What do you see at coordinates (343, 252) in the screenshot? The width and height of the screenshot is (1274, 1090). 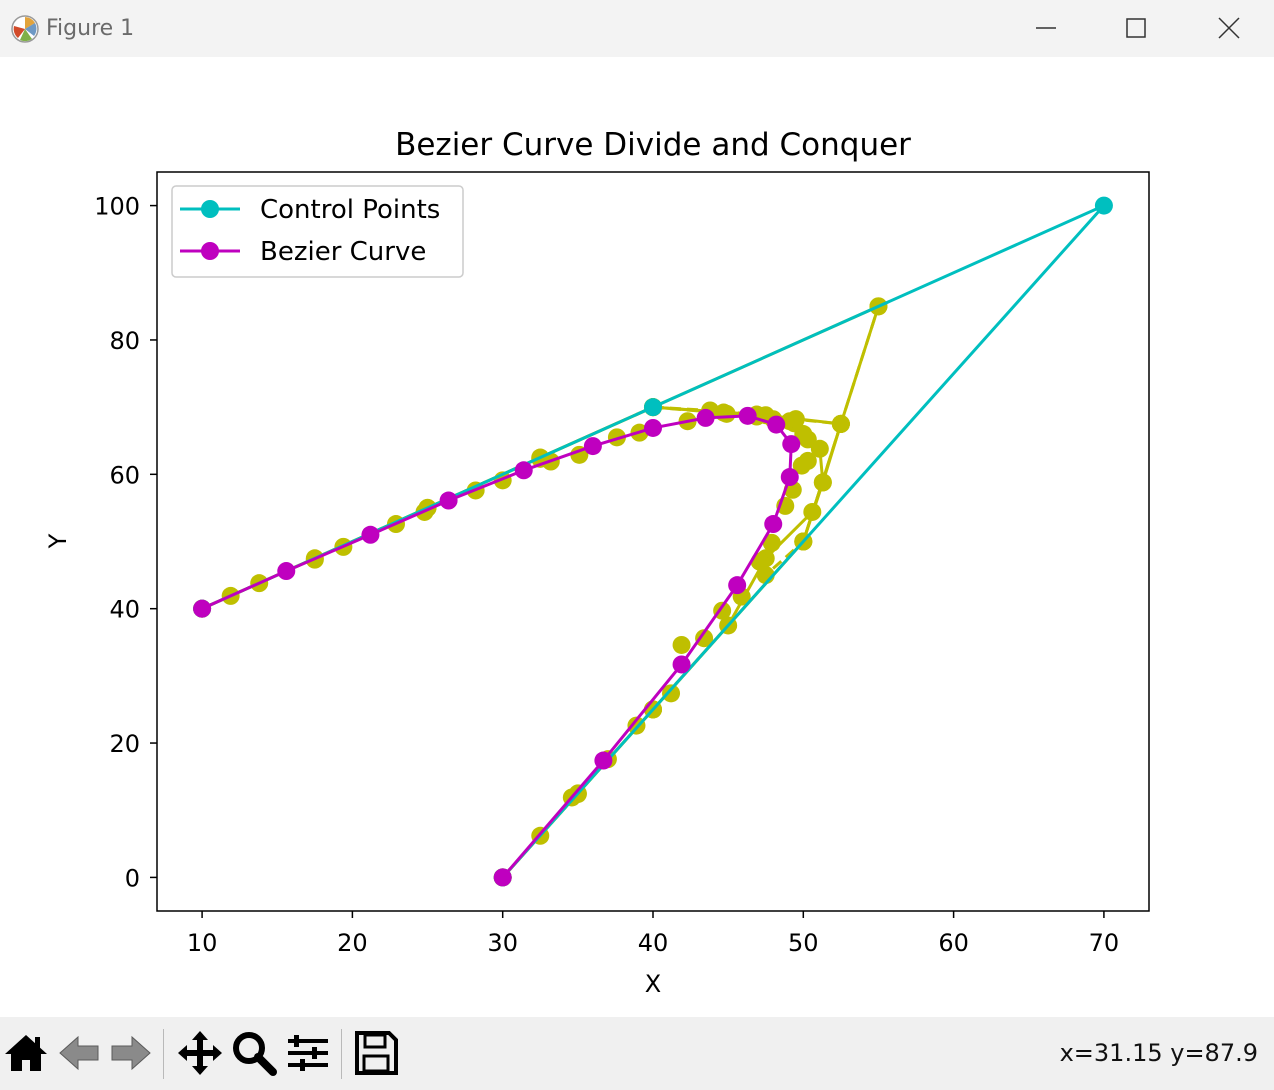 I see `legend-bezier-label: Bezier Curve` at bounding box center [343, 252].